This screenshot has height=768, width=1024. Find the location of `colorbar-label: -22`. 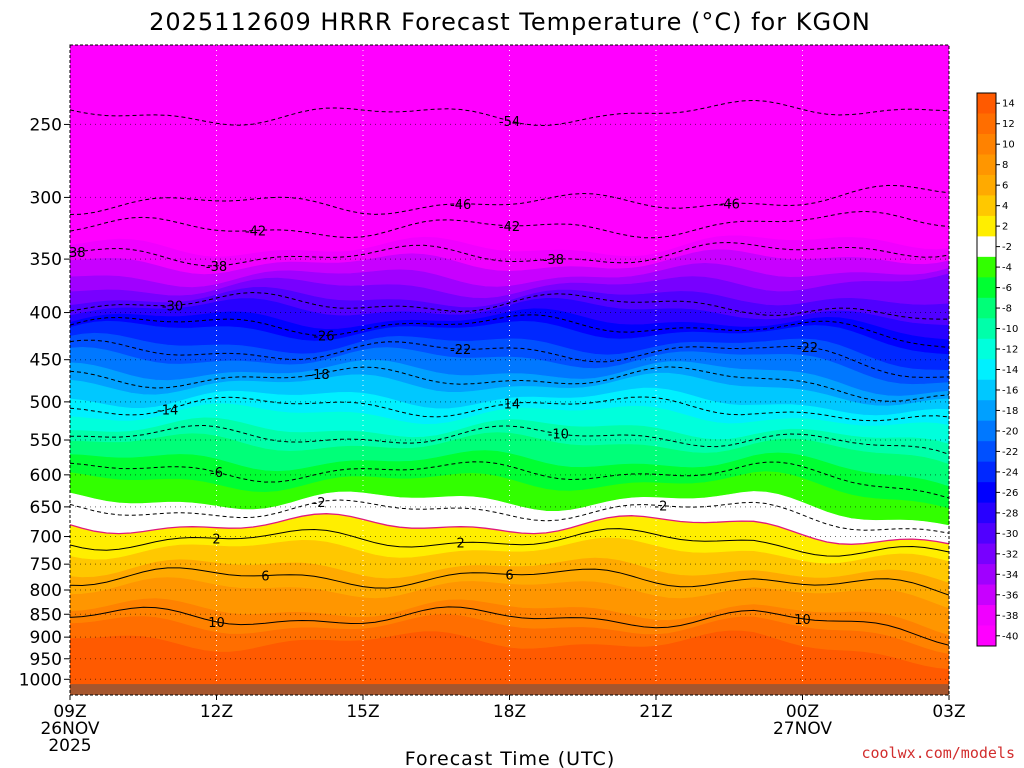

colorbar-label: -22 is located at coordinates (1010, 452).